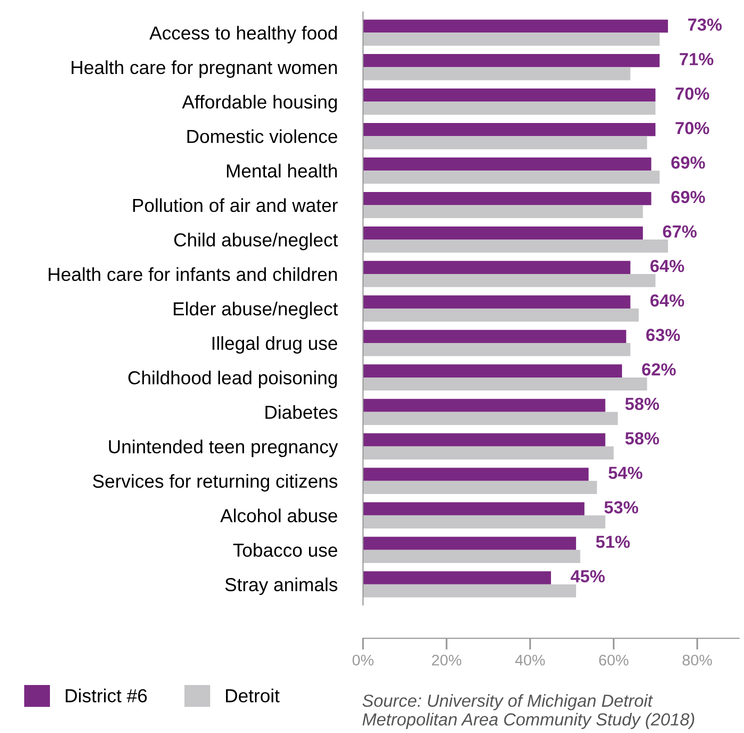 This screenshot has width=744, height=733. What do you see at coordinates (275, 345) in the screenshot?
I see `y-tick-label: Illegal drug use` at bounding box center [275, 345].